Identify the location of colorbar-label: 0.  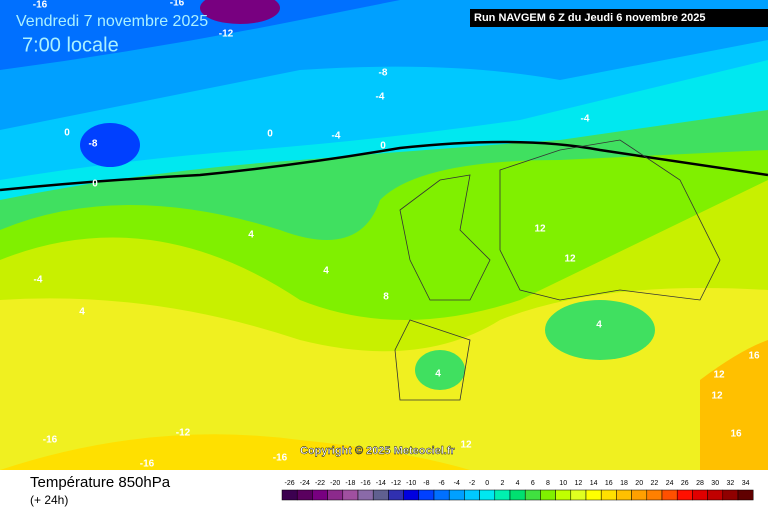
(487, 483).